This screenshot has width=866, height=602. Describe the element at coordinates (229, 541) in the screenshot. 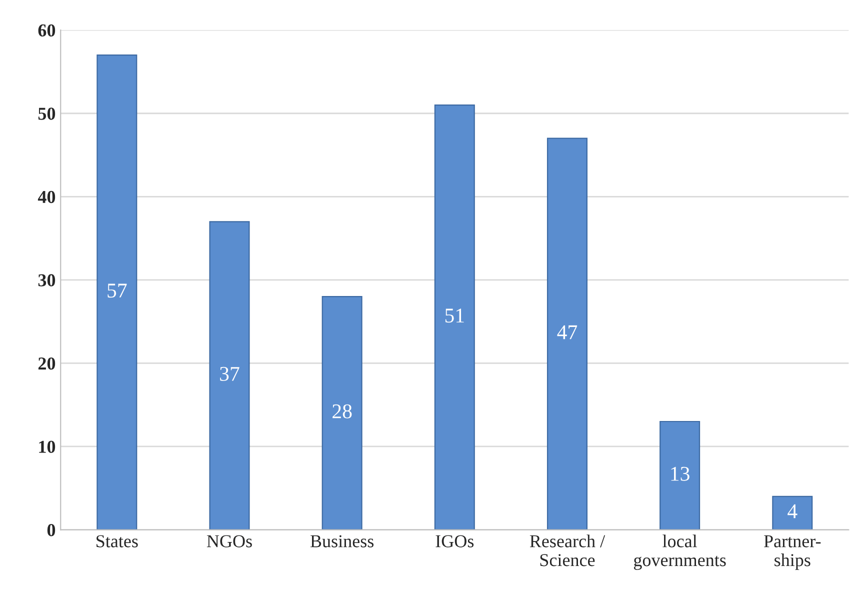

I see `x-tick-label: NGOs` at that location.